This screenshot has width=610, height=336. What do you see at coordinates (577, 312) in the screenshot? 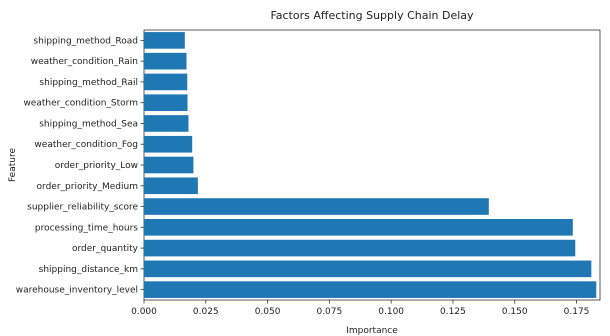
I see `x-tick-label: 0.175` at bounding box center [577, 312].